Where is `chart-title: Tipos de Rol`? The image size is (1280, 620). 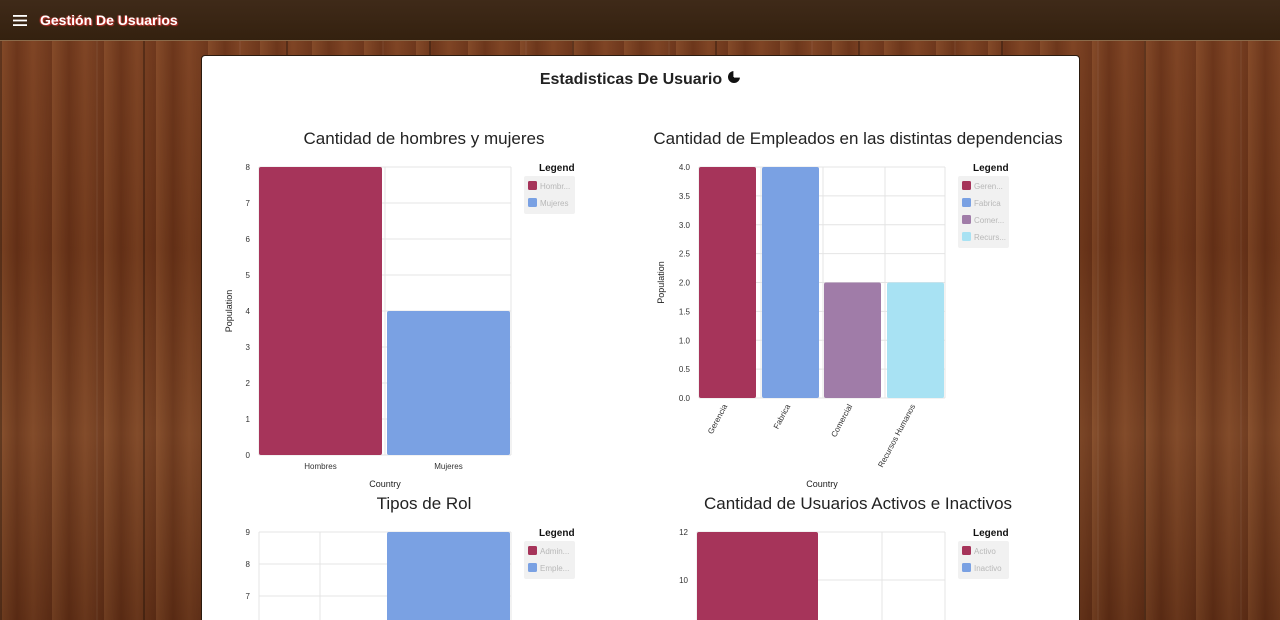
chart-title: Tipos de Rol is located at coordinates (424, 503).